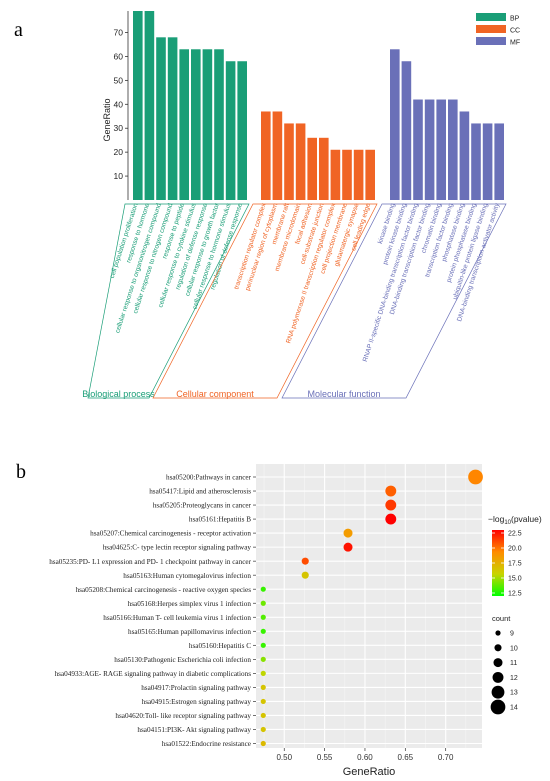 This screenshot has width=550, height=781. What do you see at coordinates (194, 730) in the screenshot?
I see `pathway-label: hsa04151:PI3K- Akt signaling pathway` at bounding box center [194, 730].